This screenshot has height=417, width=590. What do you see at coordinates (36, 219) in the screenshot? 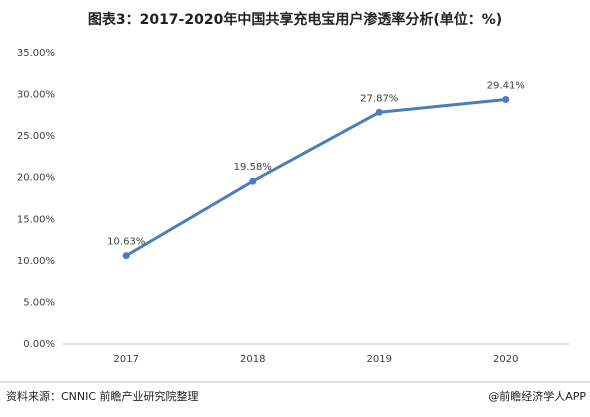
I see `y-tick-label: 15.00%` at bounding box center [36, 219].